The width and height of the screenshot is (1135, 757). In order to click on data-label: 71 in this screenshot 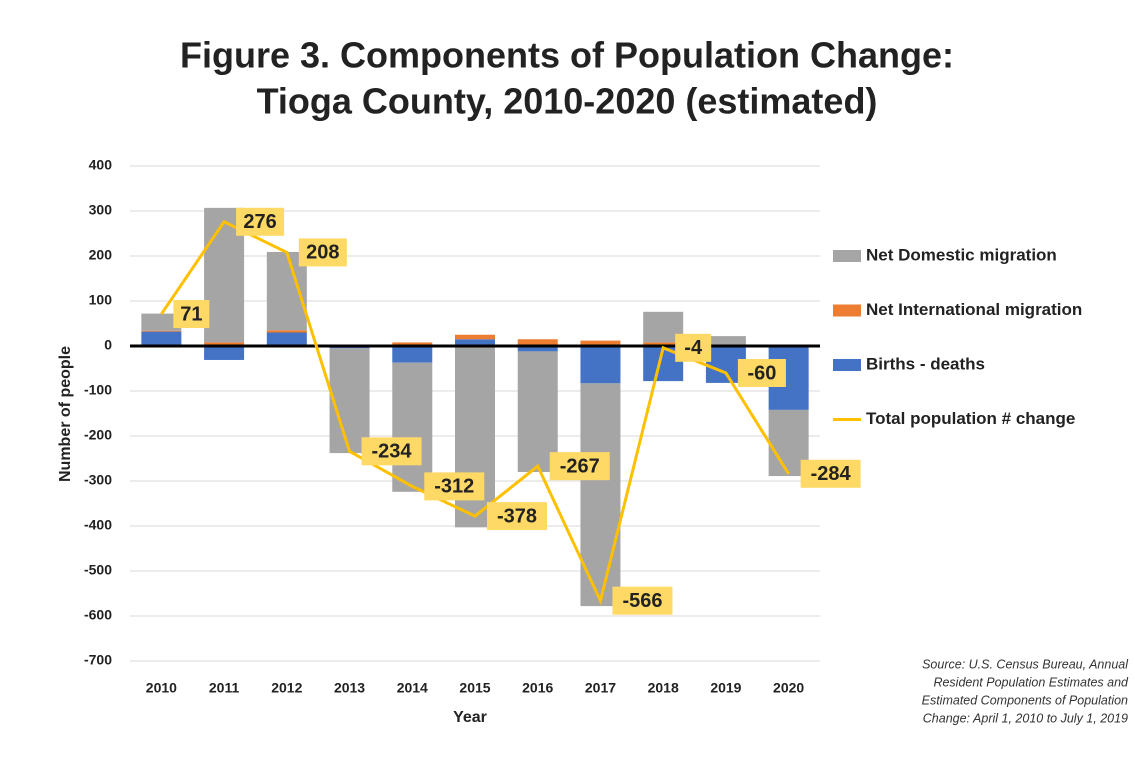, I will do `click(191, 314)`.